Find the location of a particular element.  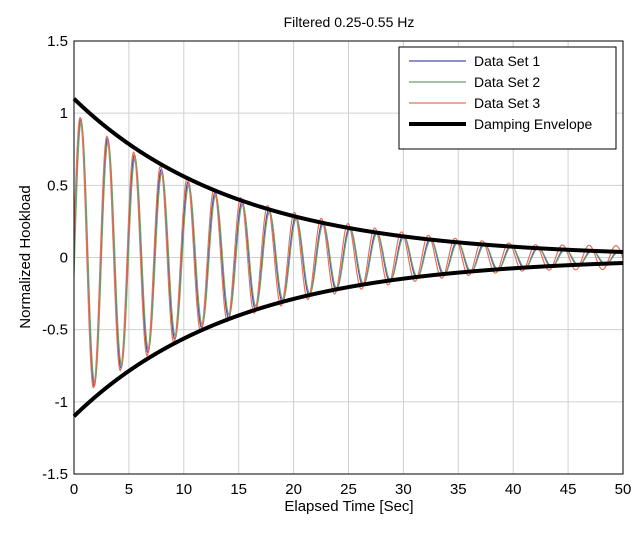

y-tick-label: -1 is located at coordinates (61, 402).